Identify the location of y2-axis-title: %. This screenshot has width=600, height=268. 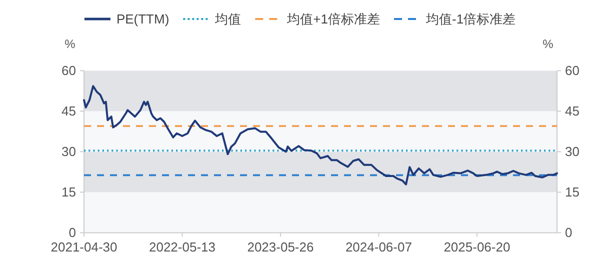
(548, 44).